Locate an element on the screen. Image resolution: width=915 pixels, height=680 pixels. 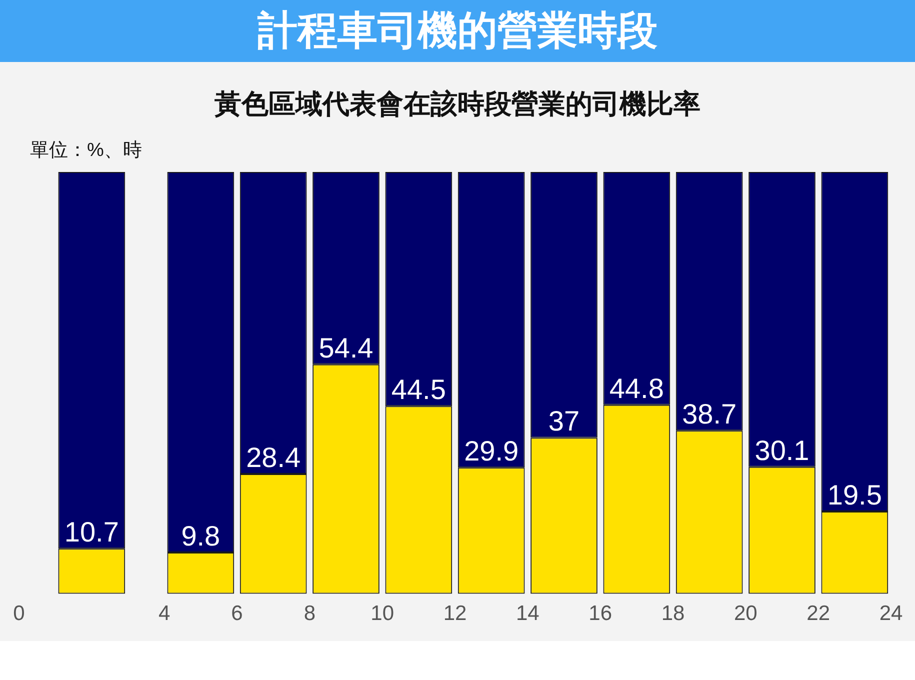
x-tick-label: 0 is located at coordinates (19, 614).